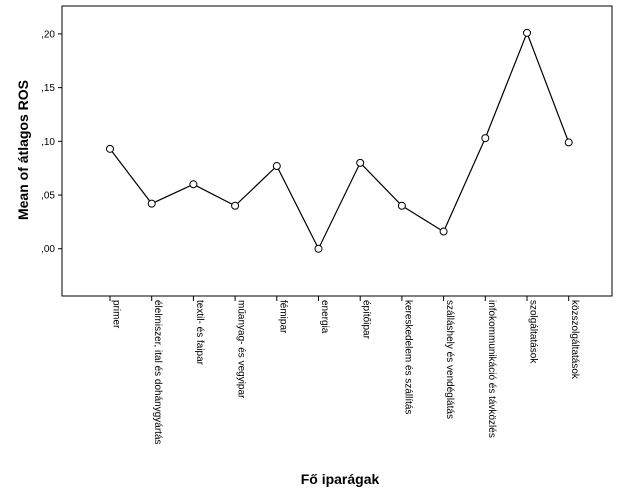 The height and width of the screenshot is (501, 626). What do you see at coordinates (157, 372) in the screenshot?
I see `x-tick-label: élelmiszer, ital és dohánygyártás` at bounding box center [157, 372].